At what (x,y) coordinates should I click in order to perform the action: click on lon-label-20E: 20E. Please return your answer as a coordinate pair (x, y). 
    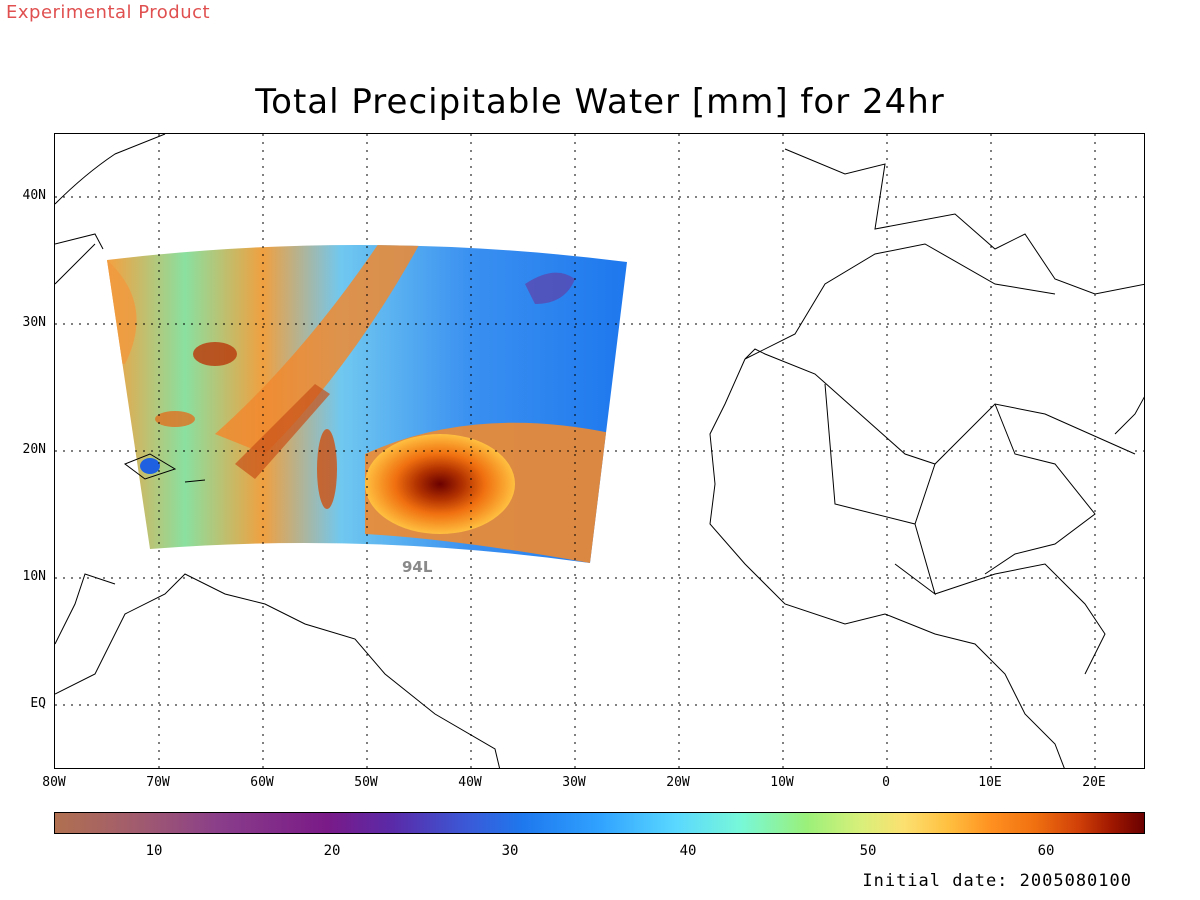
    Looking at the image, I should click on (1094, 782).